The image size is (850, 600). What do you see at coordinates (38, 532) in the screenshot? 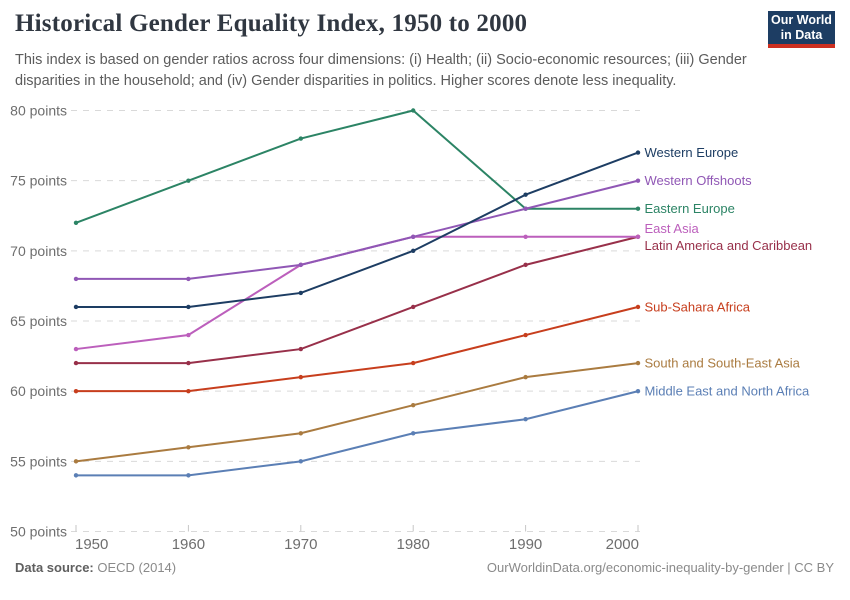
I see `y-axis-tick-label: 50 points` at bounding box center [38, 532].